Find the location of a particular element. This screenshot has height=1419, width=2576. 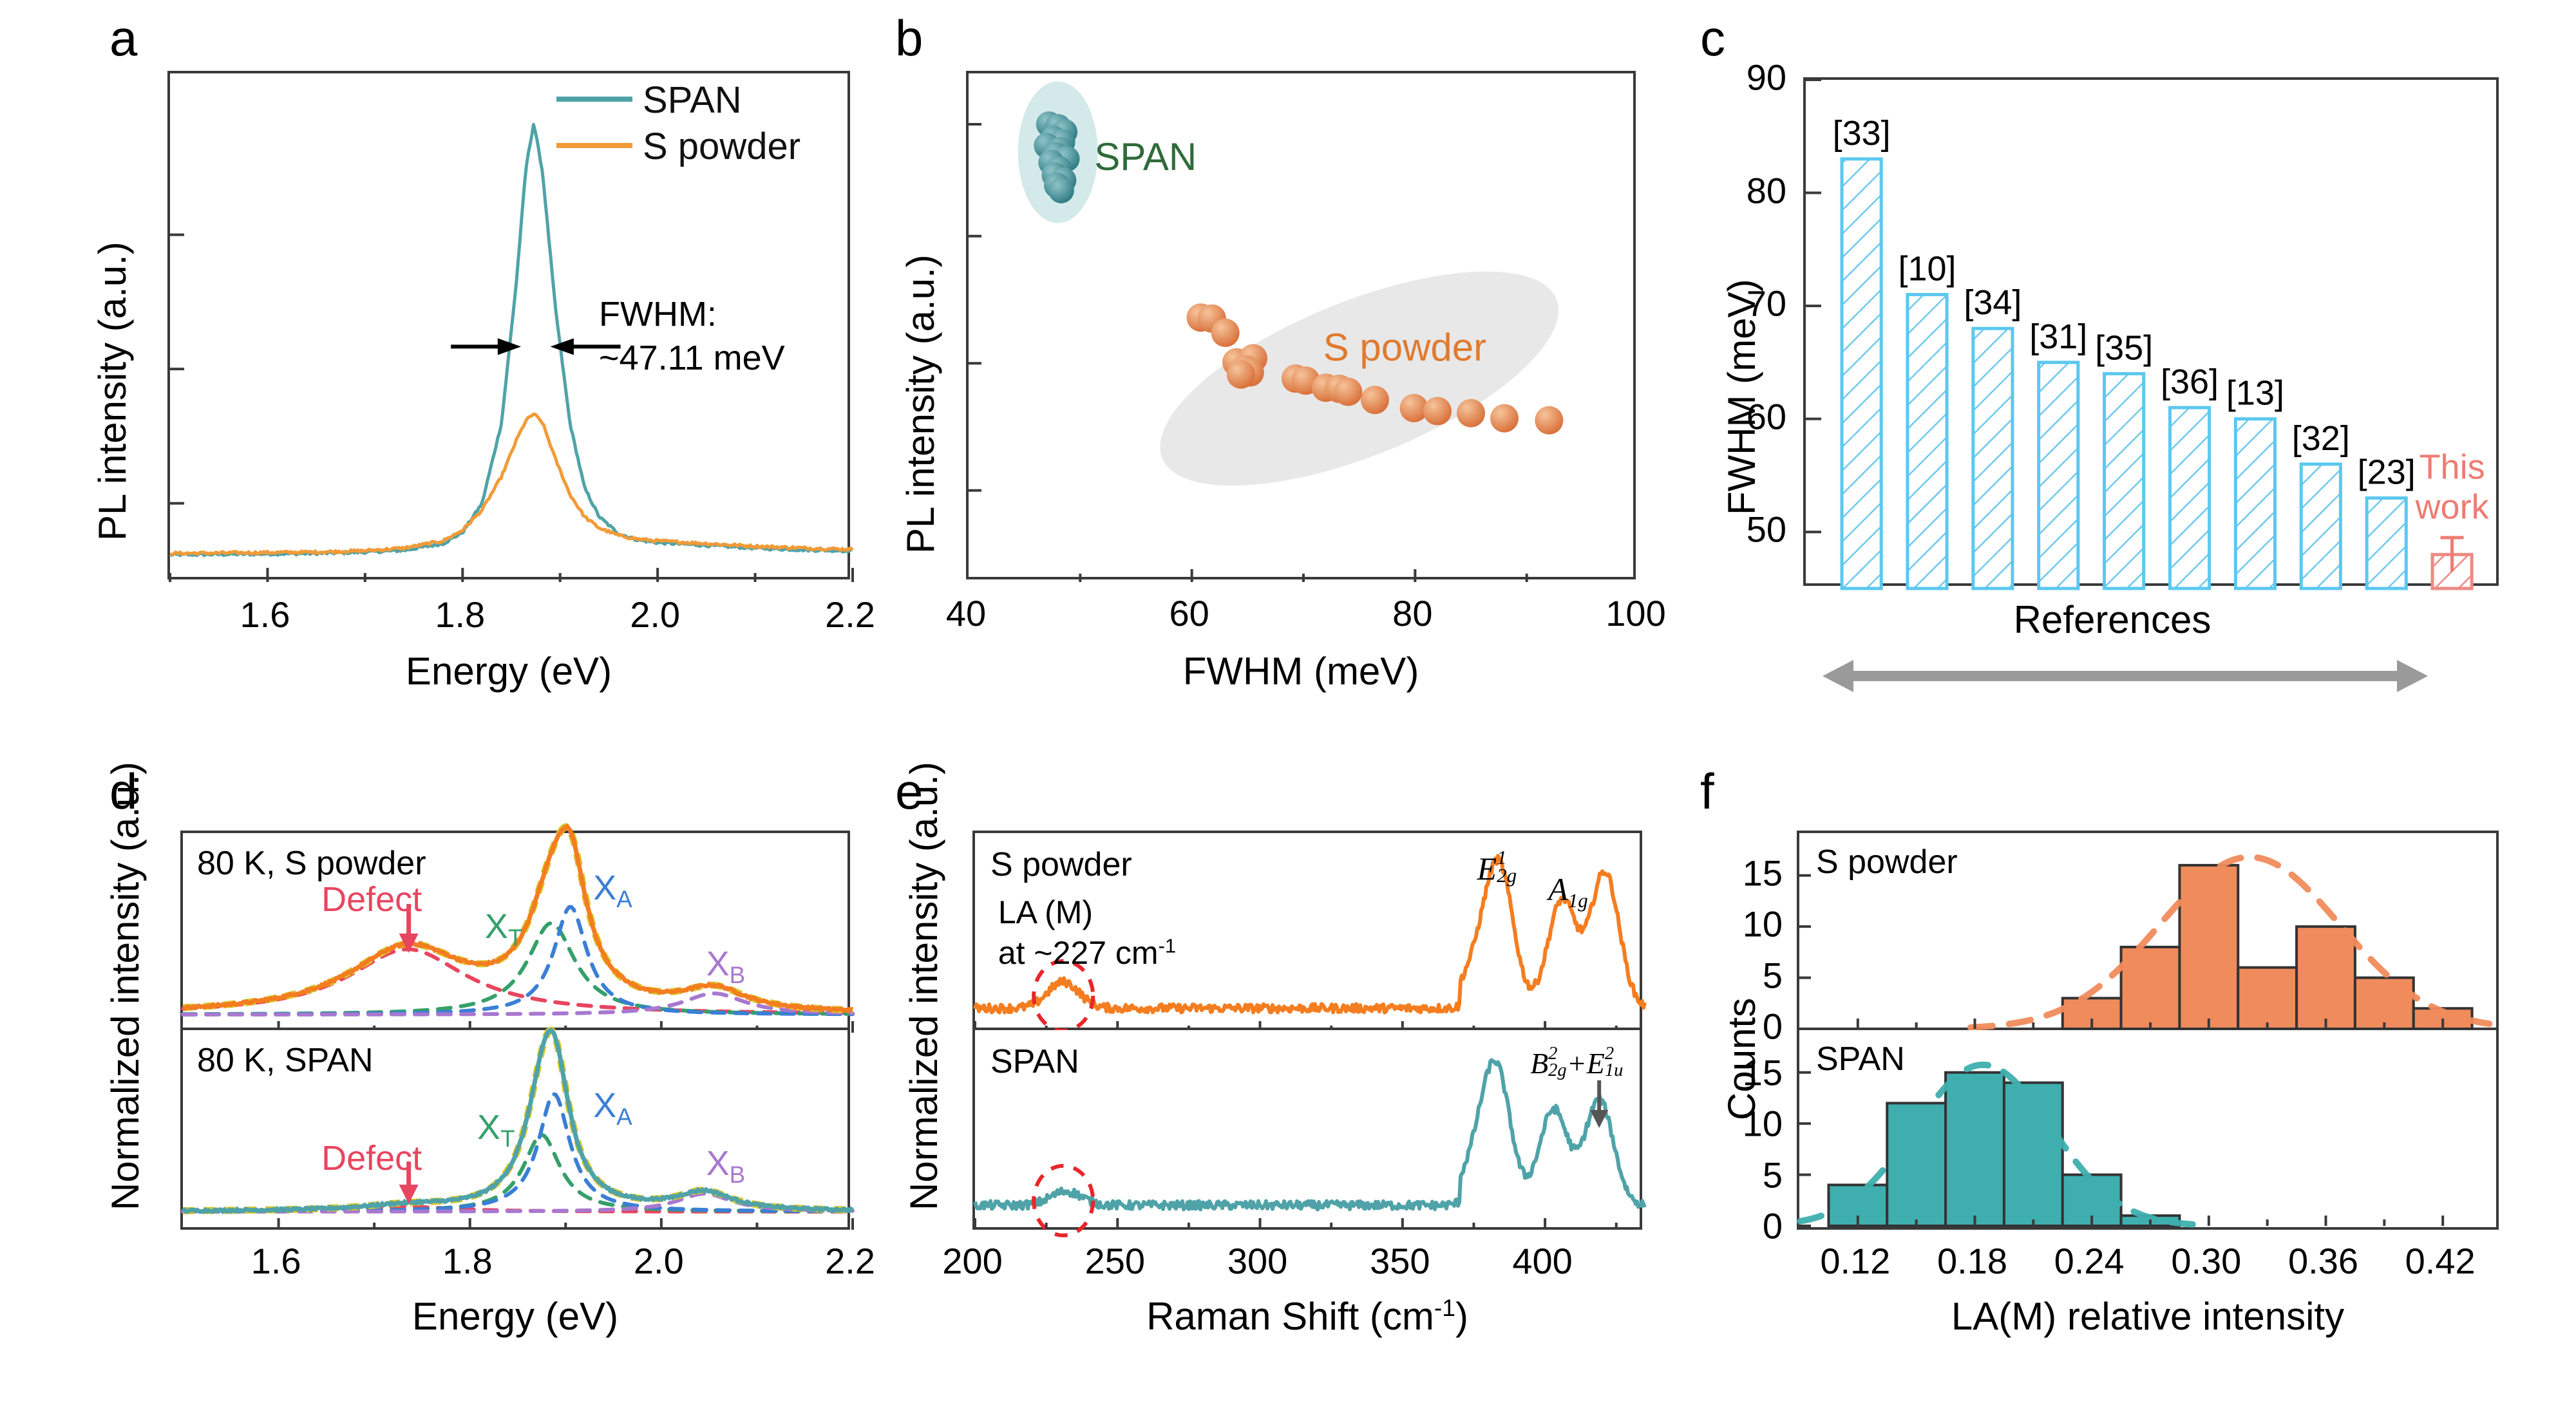

panel-c-ytick: 50 is located at coordinates (1766, 529).